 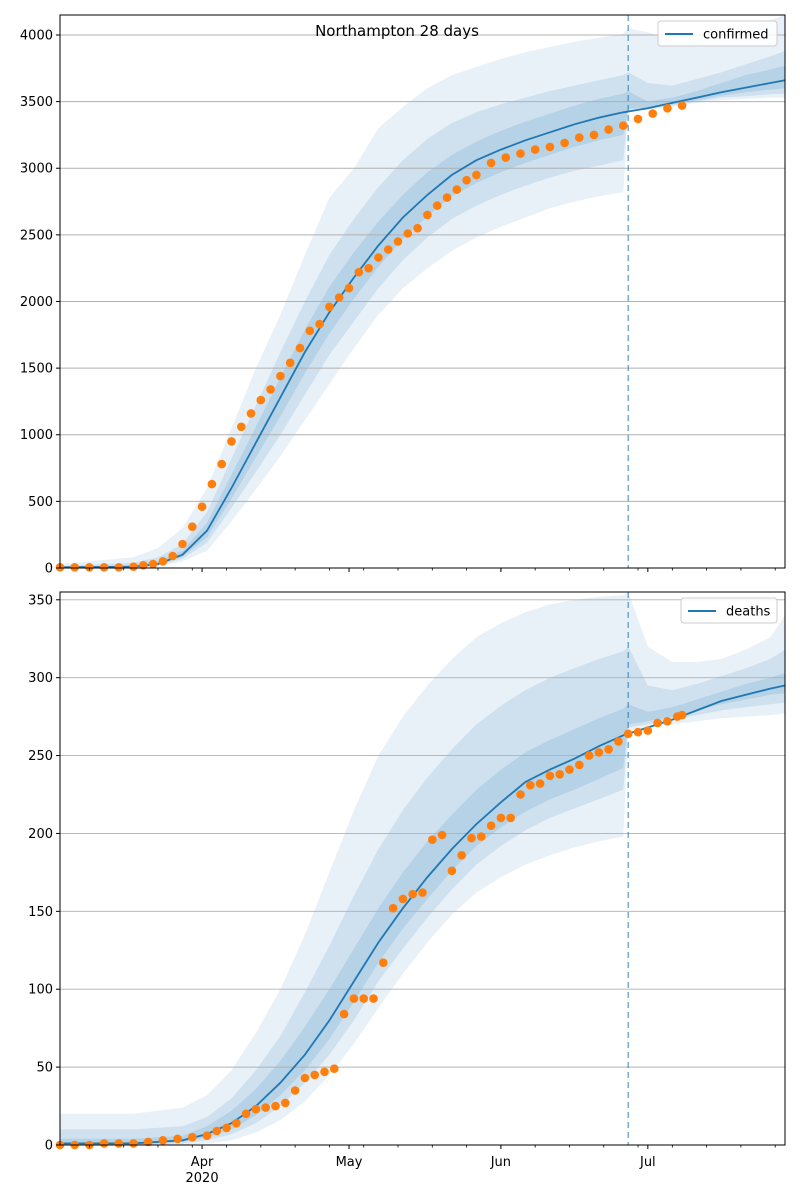 What do you see at coordinates (40, 302) in the screenshot?
I see `y-axis-ticks: 0 500 1000 1500 2000 2500 3000 3500 4000` at bounding box center [40, 302].